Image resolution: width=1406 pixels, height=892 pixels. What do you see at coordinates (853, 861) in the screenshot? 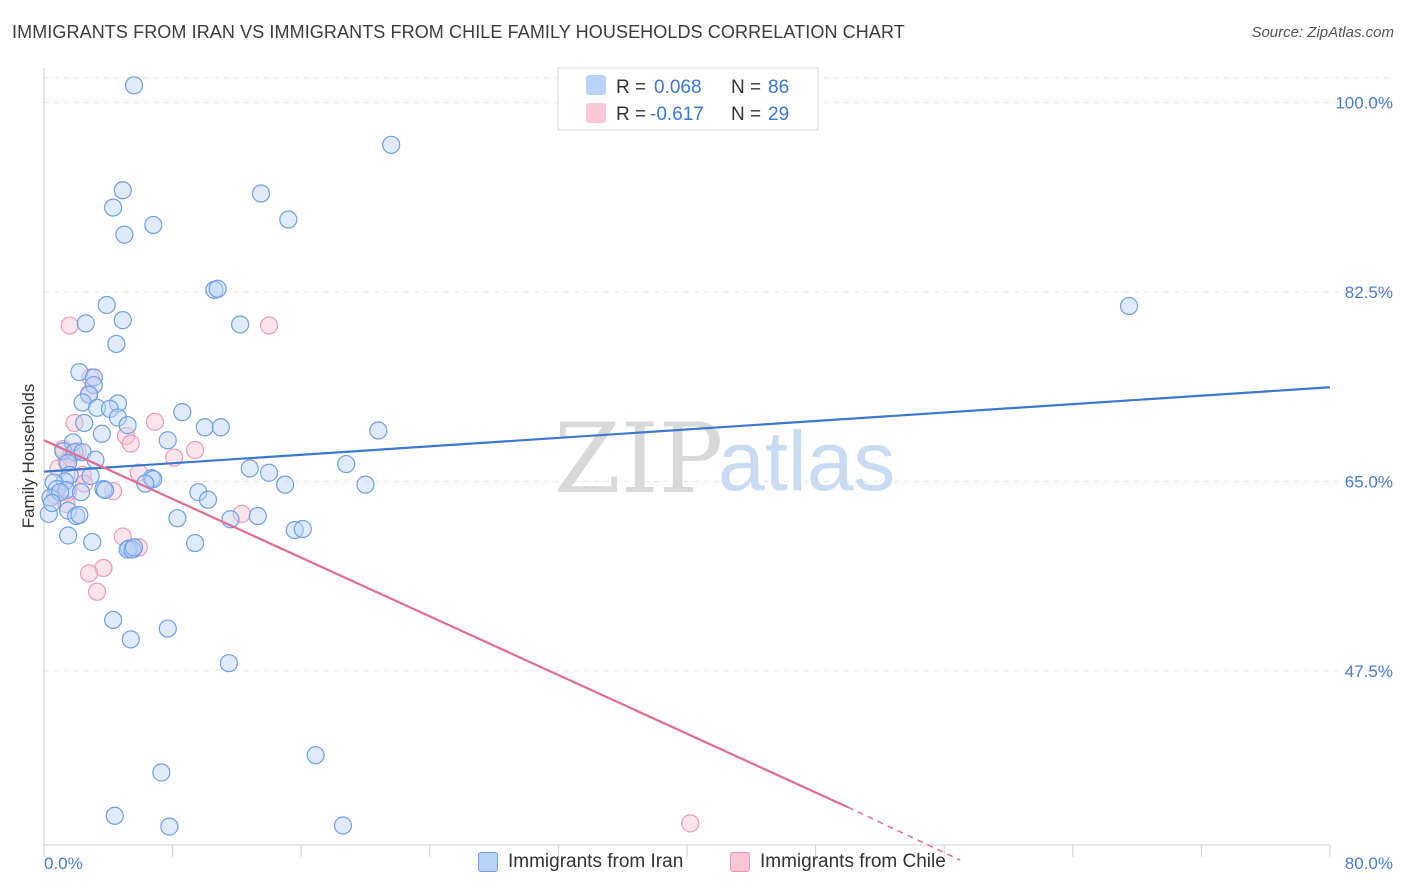
I see `series-label-chile: Immigrants from Chile` at bounding box center [853, 861].